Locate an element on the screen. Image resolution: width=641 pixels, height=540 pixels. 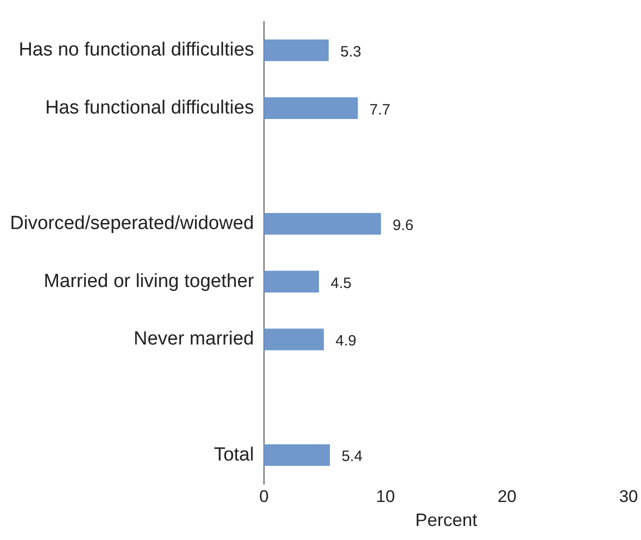
y-tick-label: Divorced/seperated/widowed is located at coordinates (132, 223).